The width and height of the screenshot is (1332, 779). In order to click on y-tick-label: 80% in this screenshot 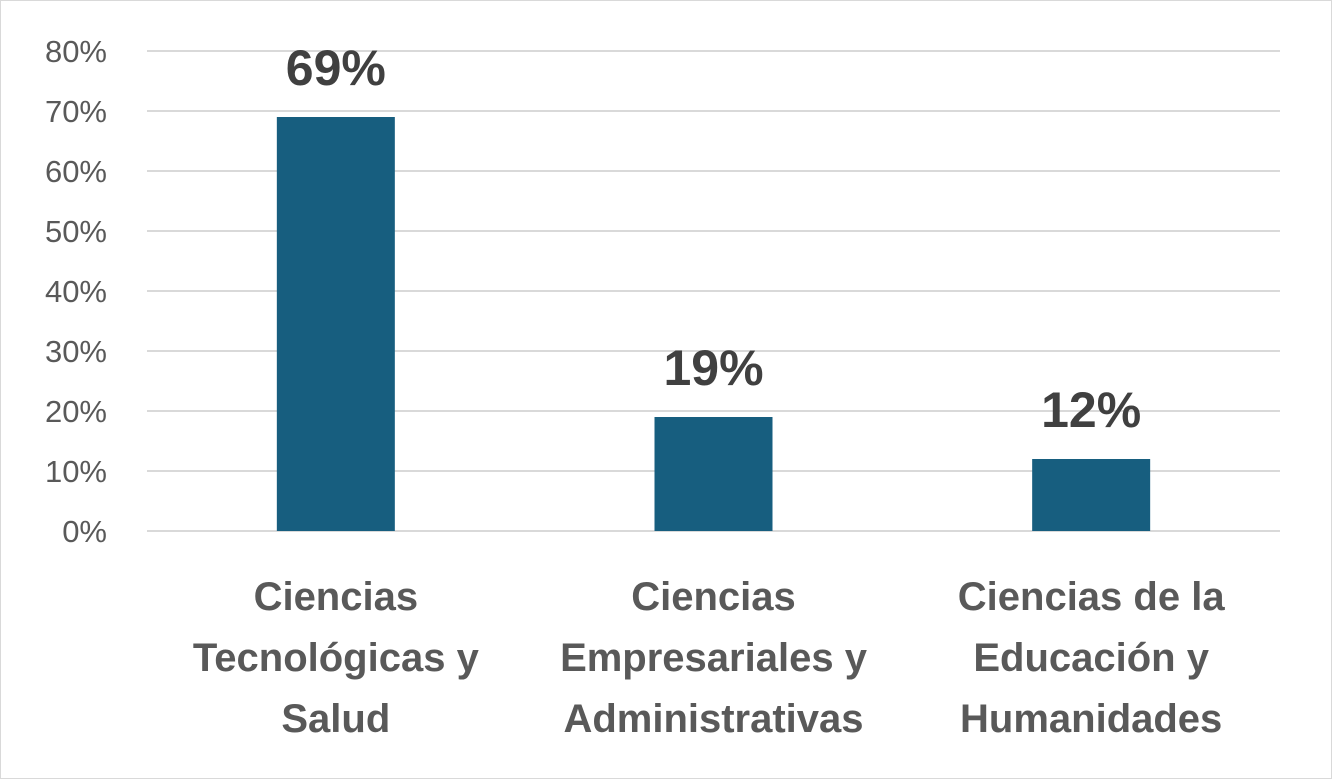, I will do `click(76, 51)`.